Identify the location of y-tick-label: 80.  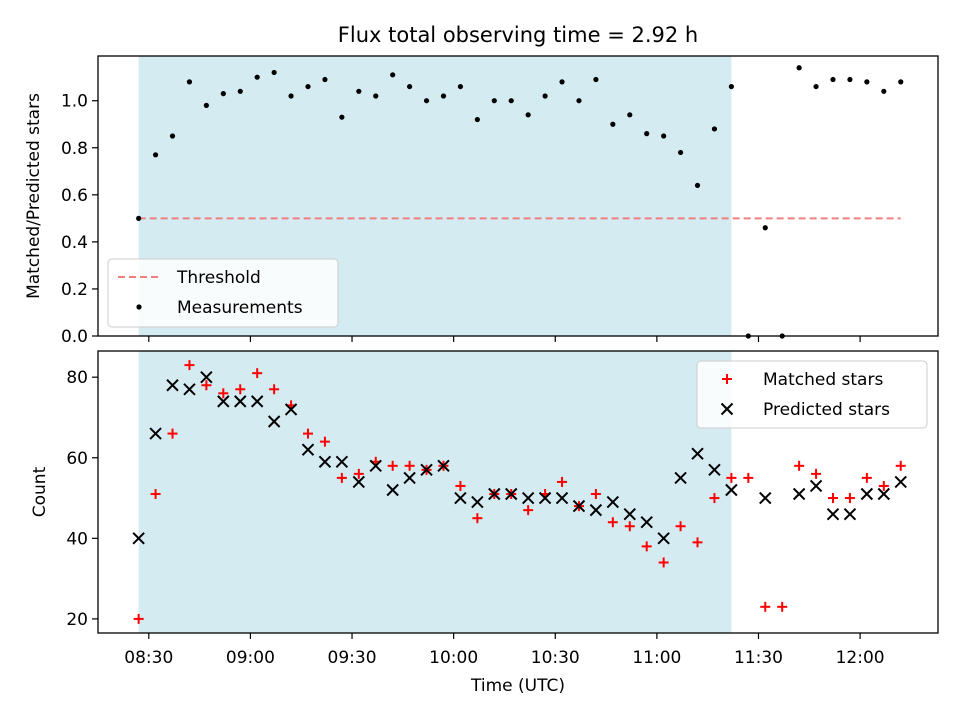
(77, 378).